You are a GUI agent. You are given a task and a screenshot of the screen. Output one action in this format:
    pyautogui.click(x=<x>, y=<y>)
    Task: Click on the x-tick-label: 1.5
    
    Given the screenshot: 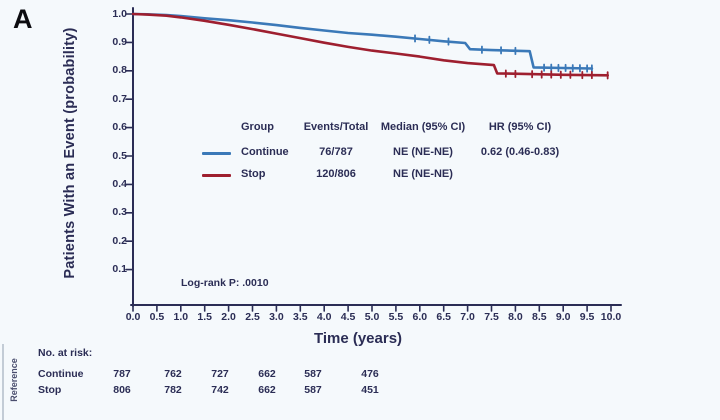 What is the action you would take?
    pyautogui.click(x=204, y=317)
    